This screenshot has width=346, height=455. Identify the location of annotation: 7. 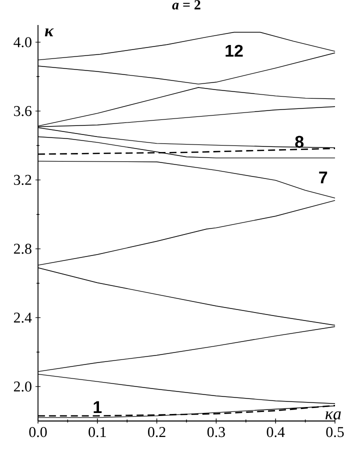
(323, 178).